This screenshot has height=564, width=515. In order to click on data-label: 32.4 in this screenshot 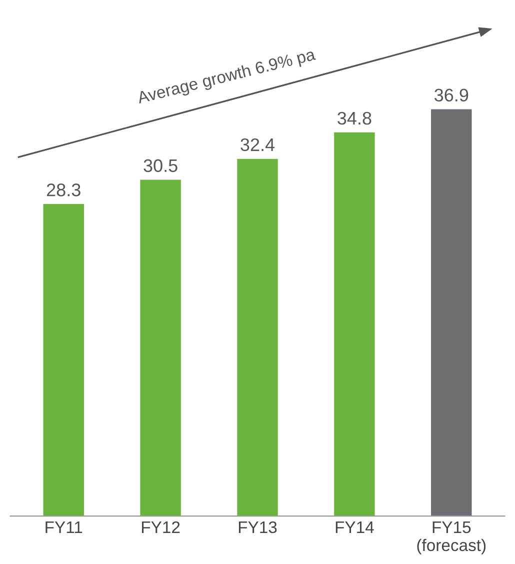, I will do `click(257, 145)`.